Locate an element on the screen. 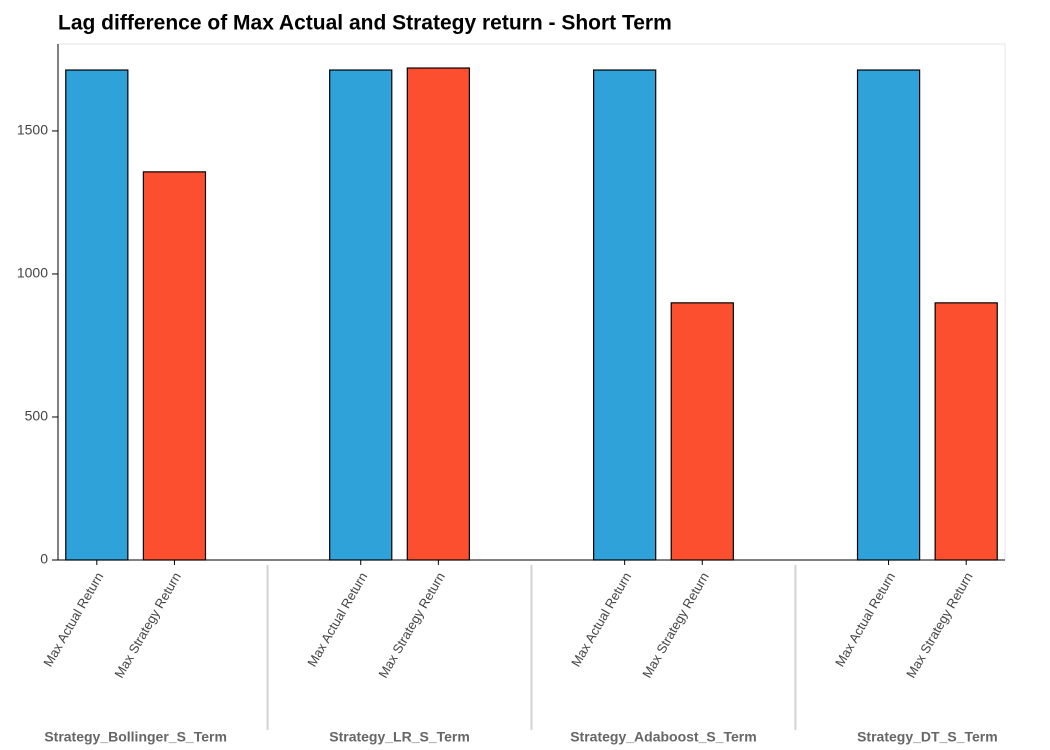  x-group-label: Strategy_Adaboost_S_Term is located at coordinates (663, 737).